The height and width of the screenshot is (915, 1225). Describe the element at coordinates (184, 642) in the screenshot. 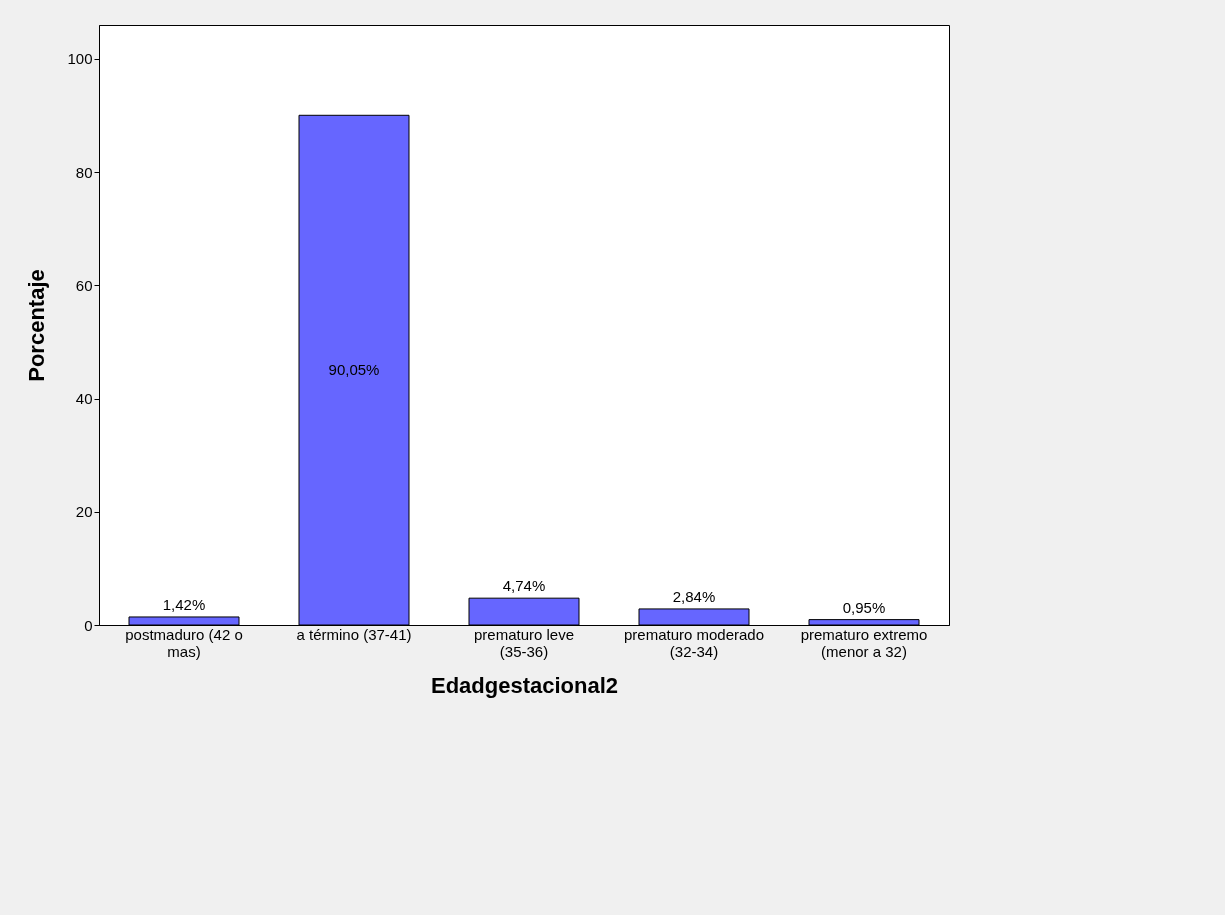

I see `x-tick-label: postmaduro (42 o mas)` at that location.